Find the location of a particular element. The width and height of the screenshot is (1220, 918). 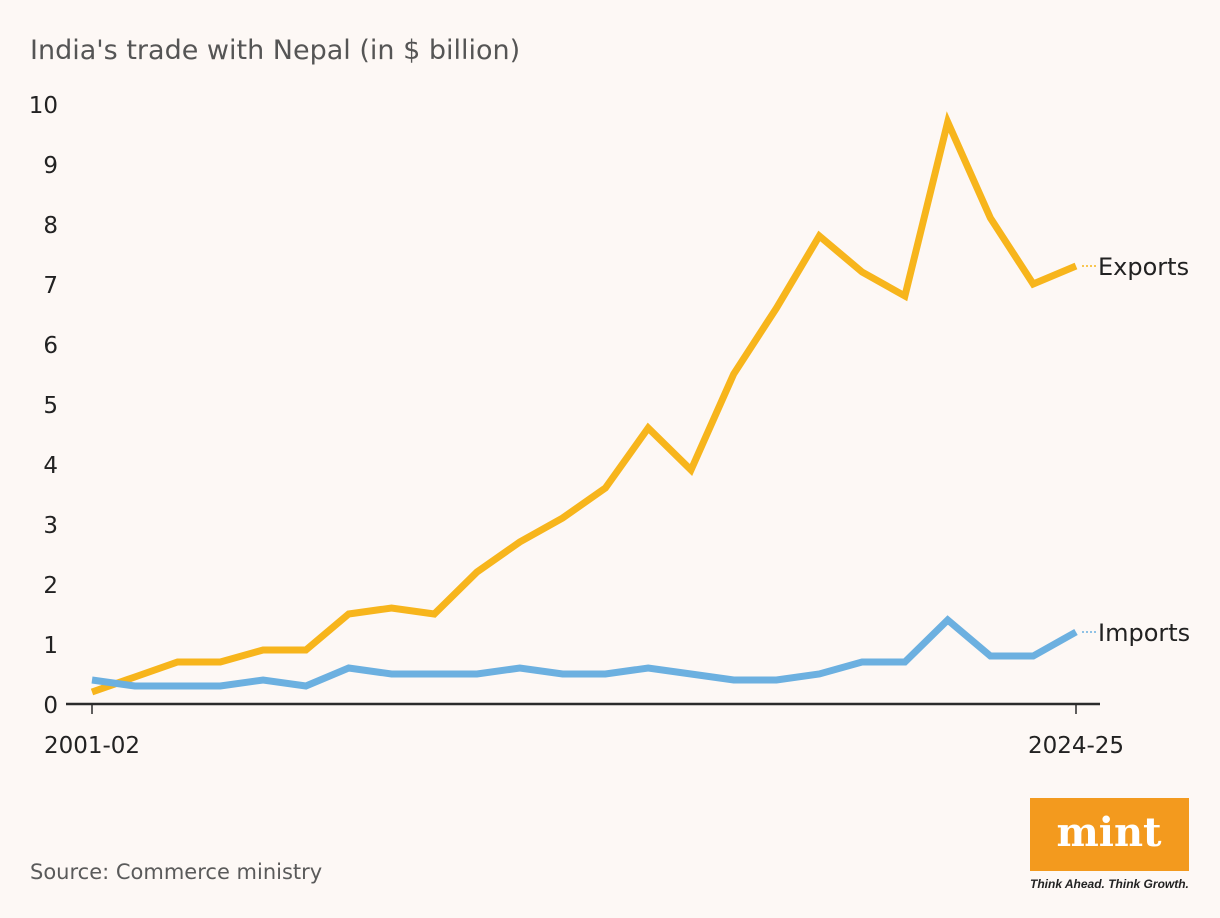

y-tick-label: 1 is located at coordinates (50, 646).